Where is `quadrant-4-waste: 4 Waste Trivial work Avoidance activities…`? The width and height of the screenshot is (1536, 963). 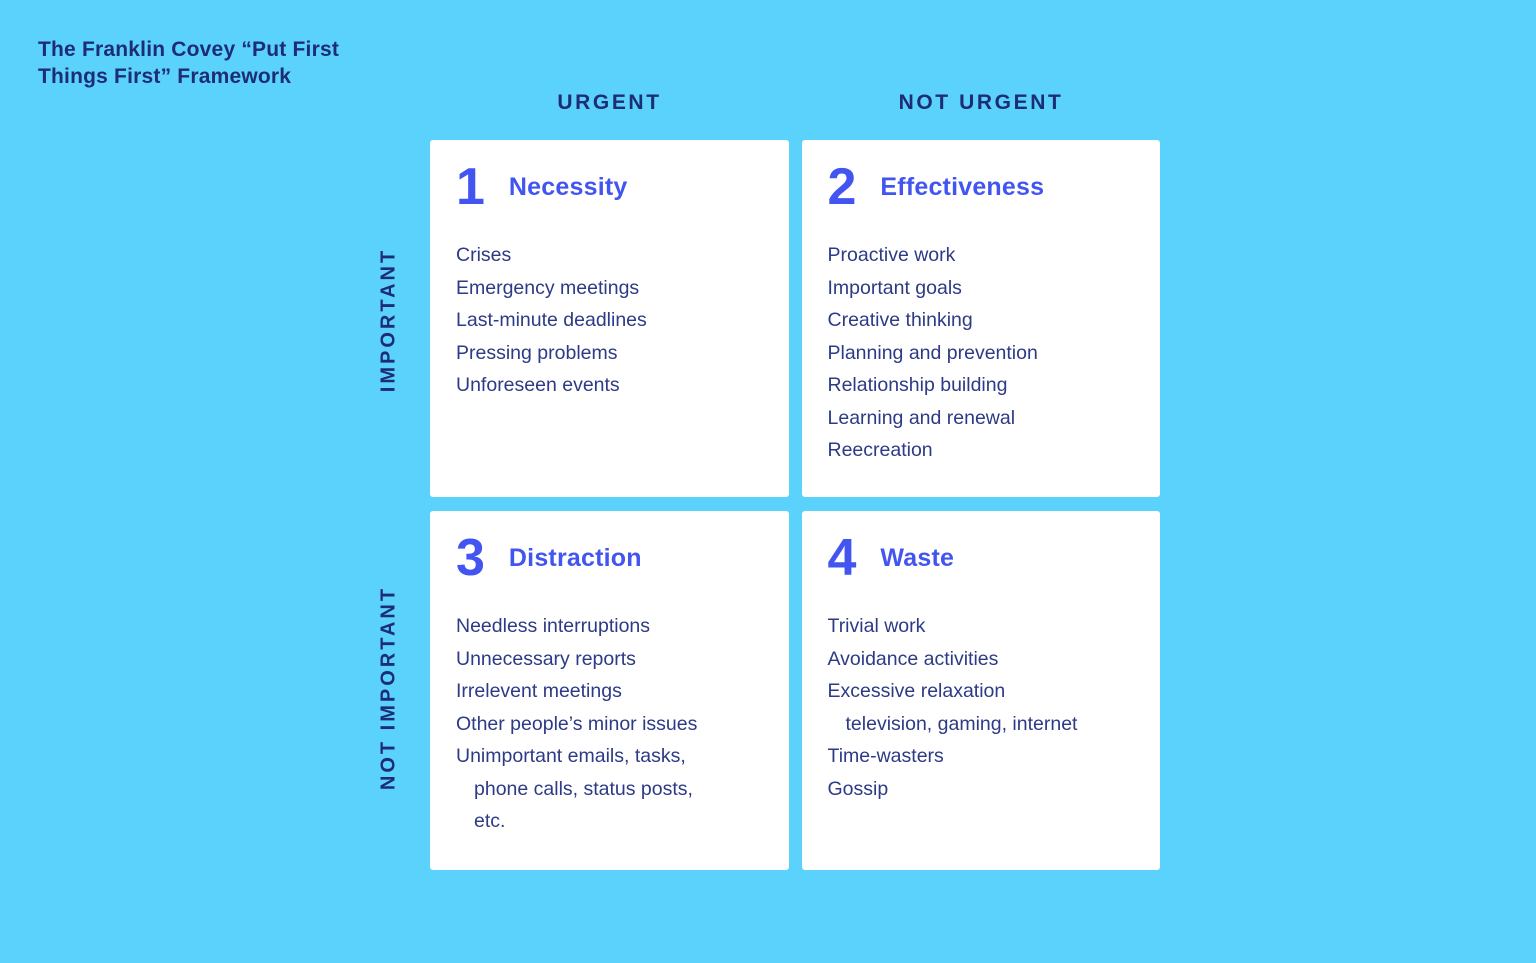
quadrant-4-waste: 4 Waste Trivial work Avoidance activities… is located at coordinates (980, 690).